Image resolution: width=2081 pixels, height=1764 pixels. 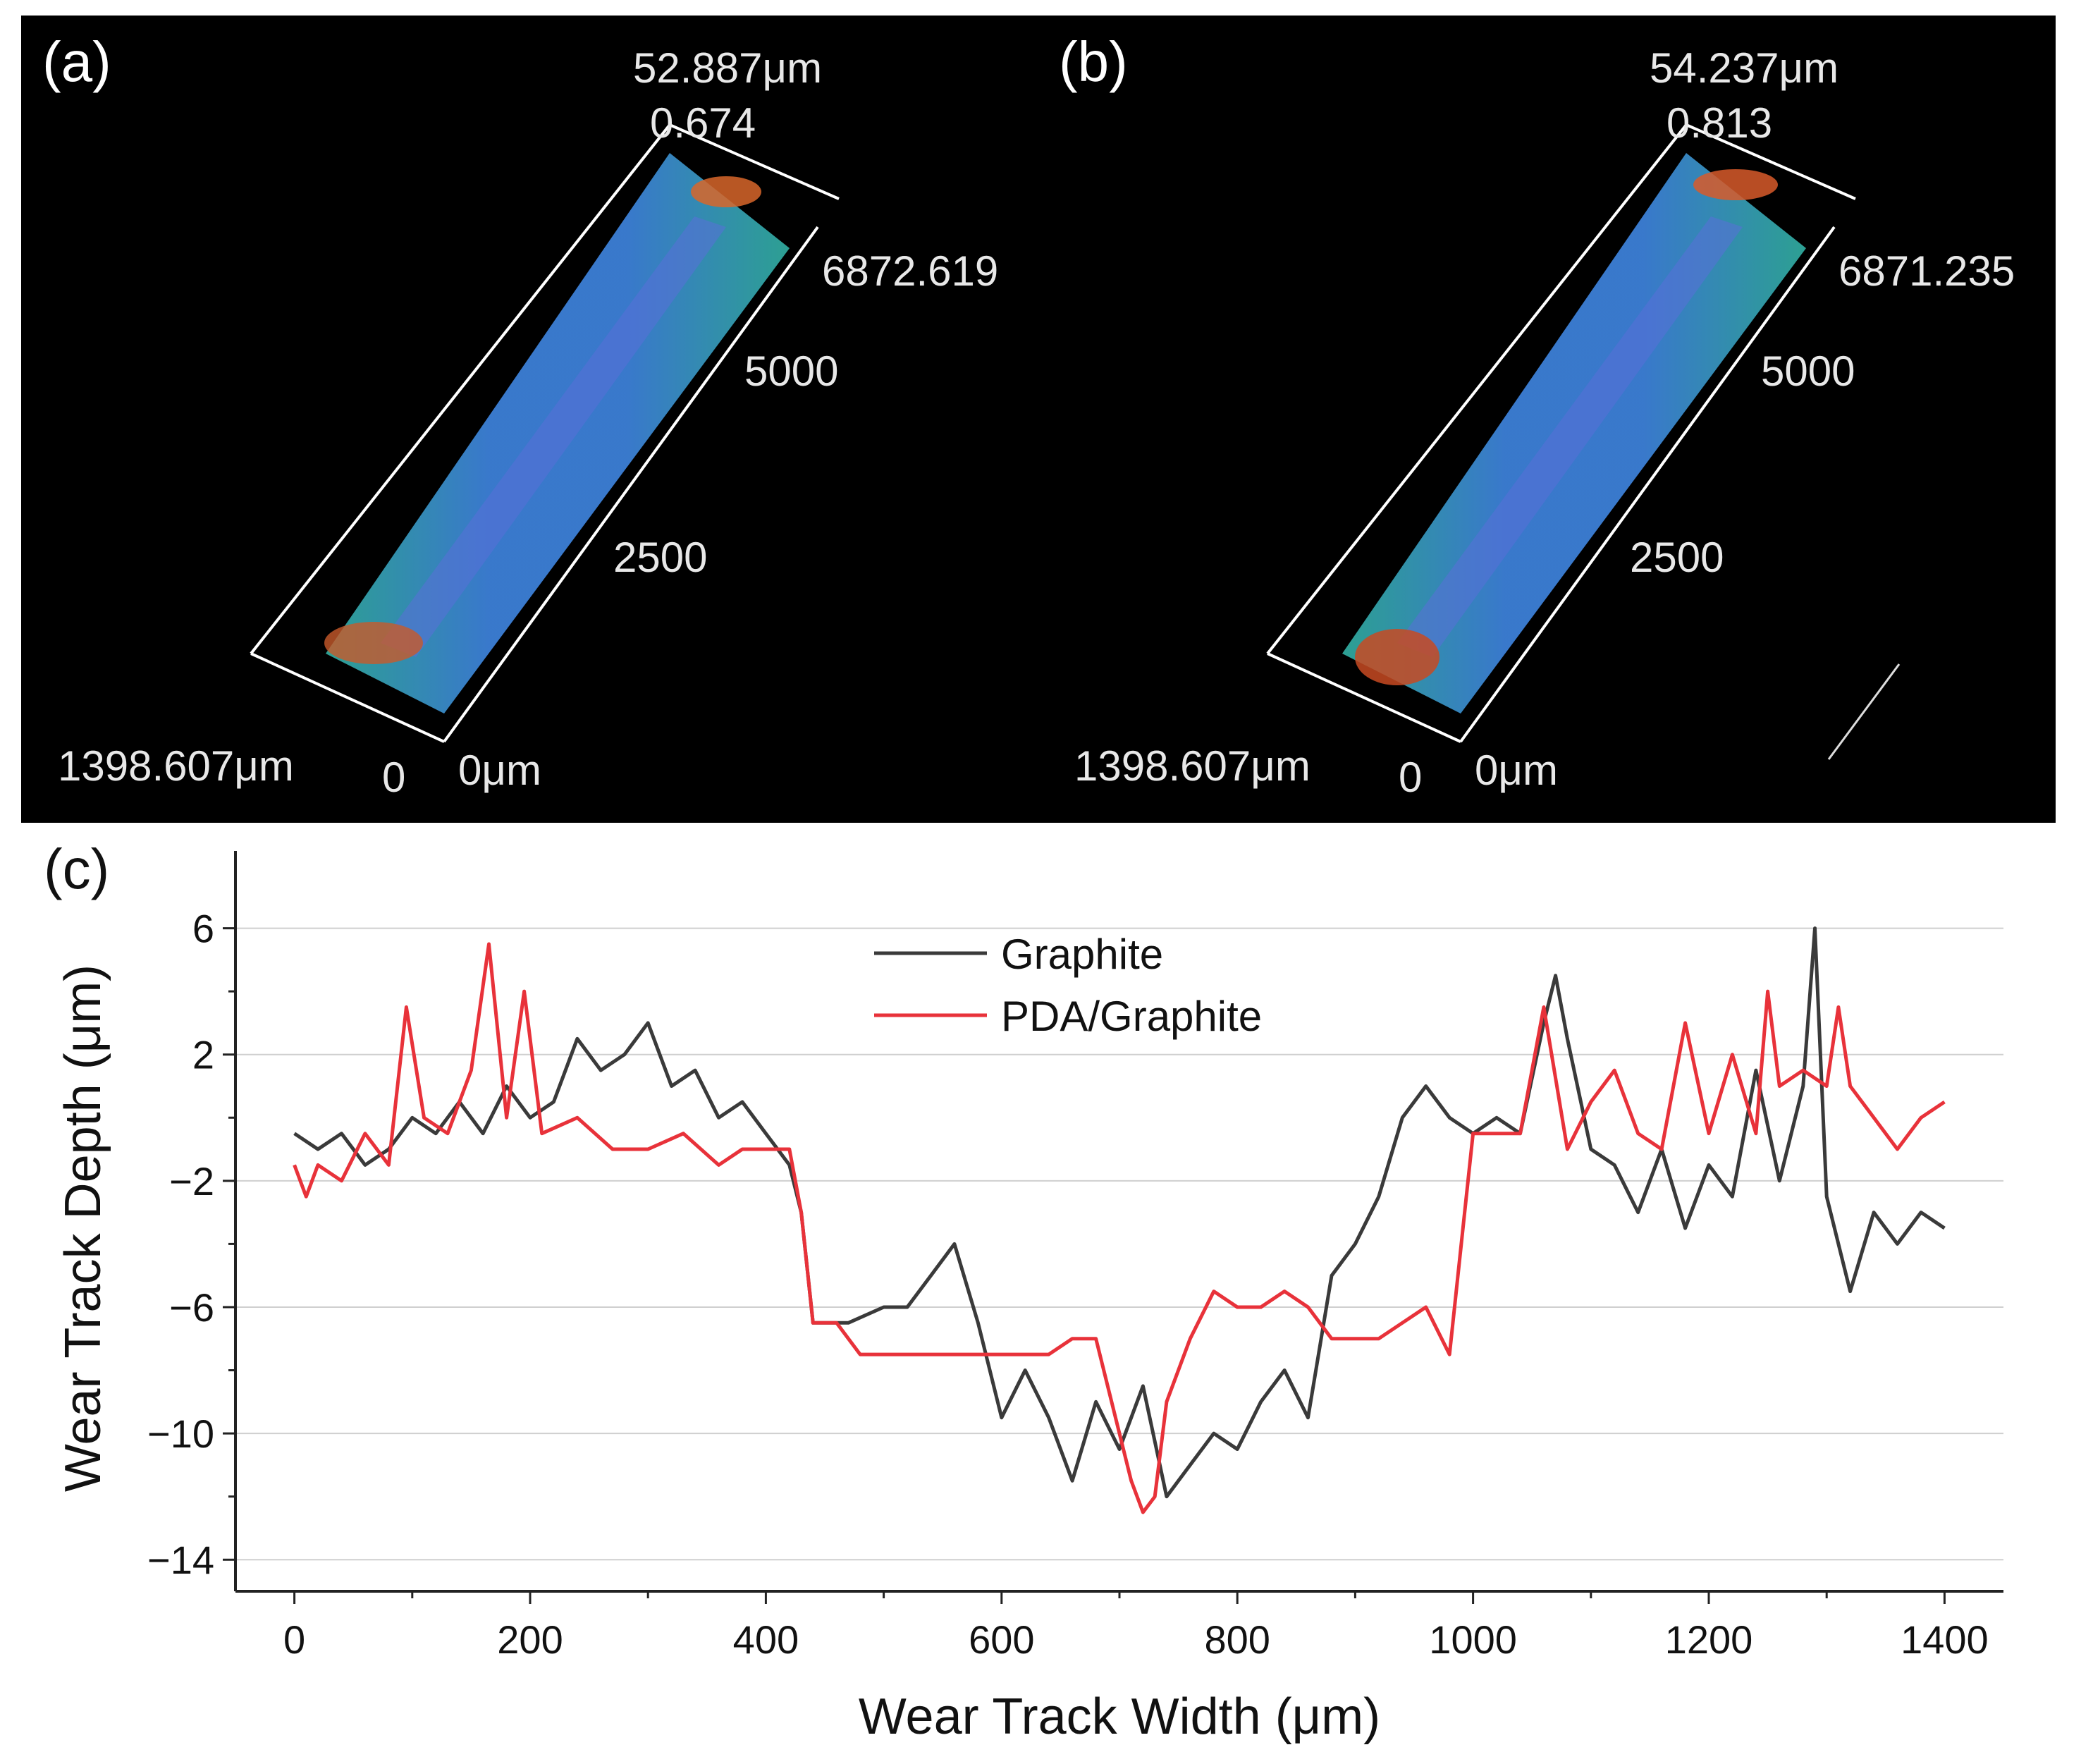 I want to click on length-axis-a, so click(x=631, y=484).